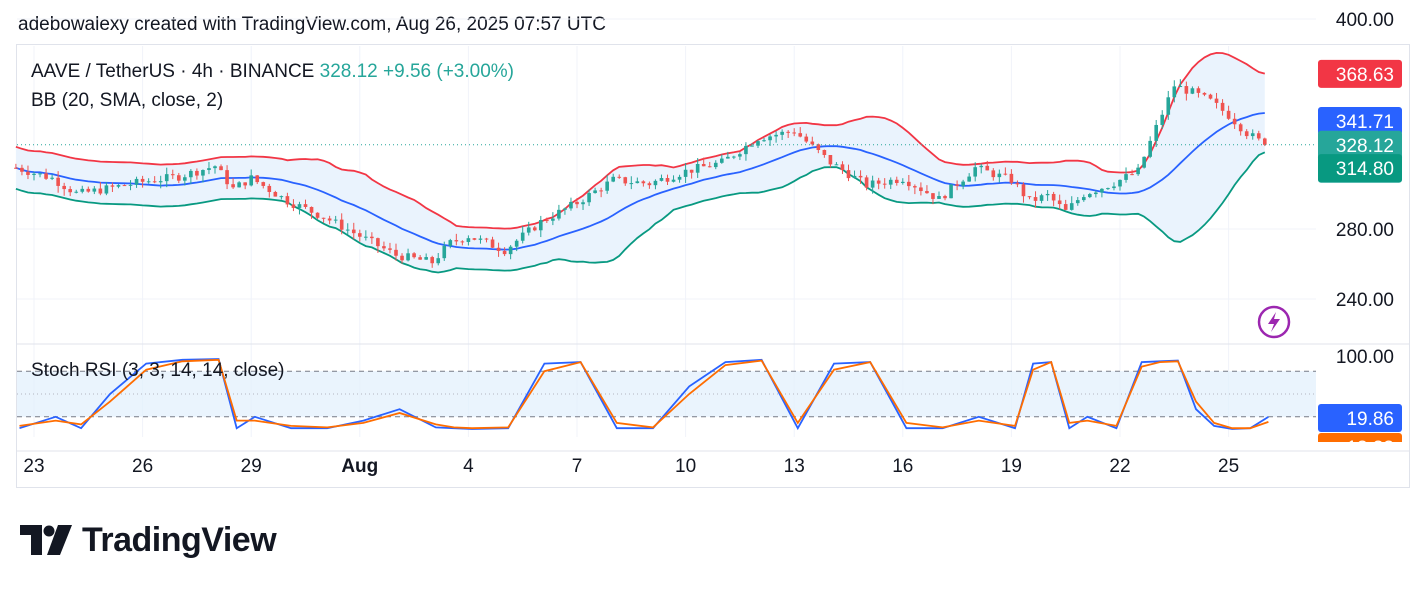 The height and width of the screenshot is (591, 1428). What do you see at coordinates (251, 466) in the screenshot?
I see `time-axis-label: 29` at bounding box center [251, 466].